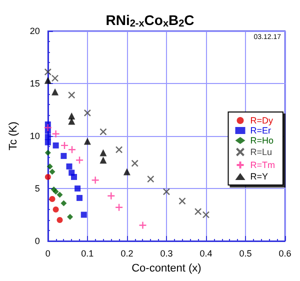  What do you see at coordinates (285, 253) in the screenshot?
I see `x-tick-label: 0.6` at bounding box center [285, 253].